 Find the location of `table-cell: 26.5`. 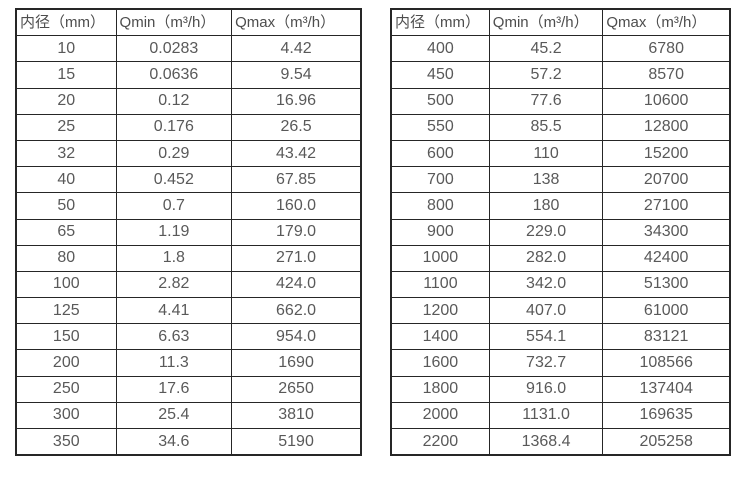

table-cell: 26.5 is located at coordinates (296, 127).